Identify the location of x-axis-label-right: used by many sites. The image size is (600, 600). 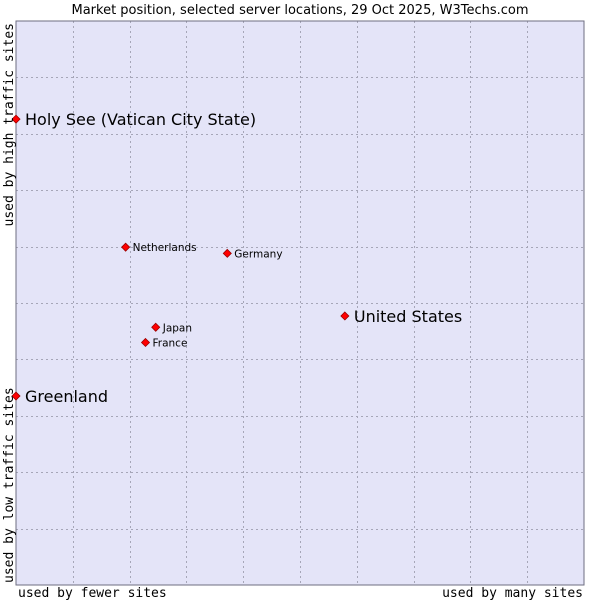
(512, 593).